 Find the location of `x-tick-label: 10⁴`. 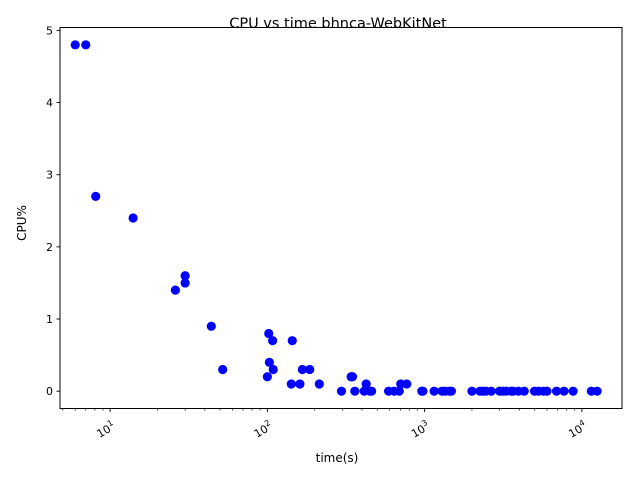

x-tick-label: 10⁴ is located at coordinates (577, 429).